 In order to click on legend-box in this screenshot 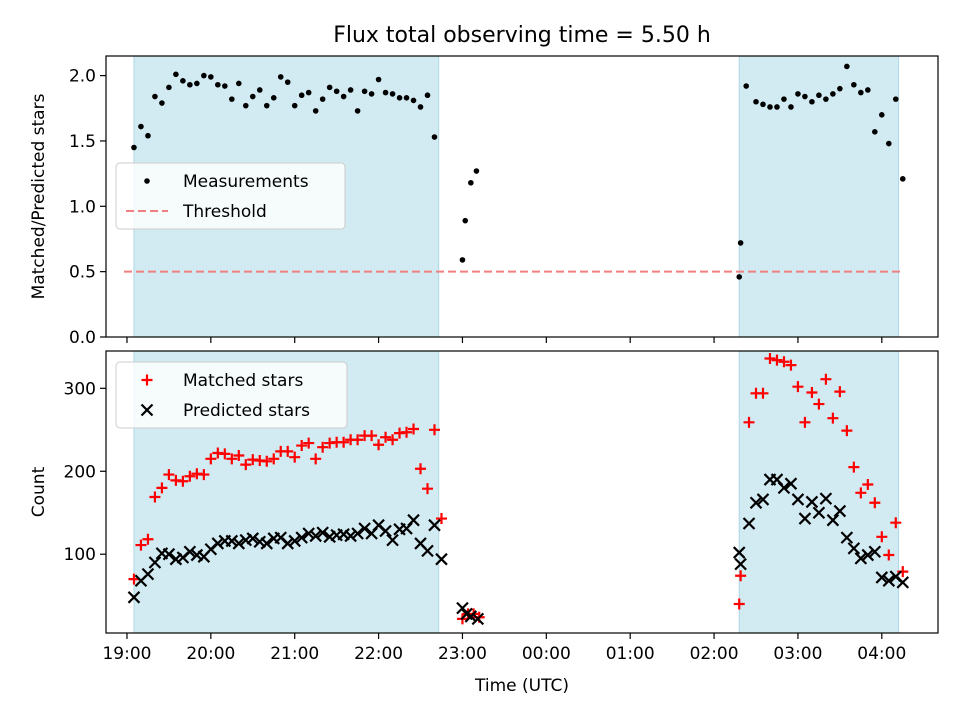, I will do `click(230, 196)`.